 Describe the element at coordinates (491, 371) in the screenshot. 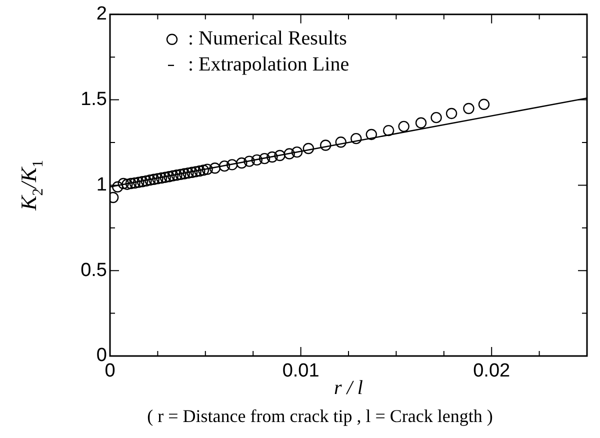

I see `x-tick-label: 0.02` at that location.